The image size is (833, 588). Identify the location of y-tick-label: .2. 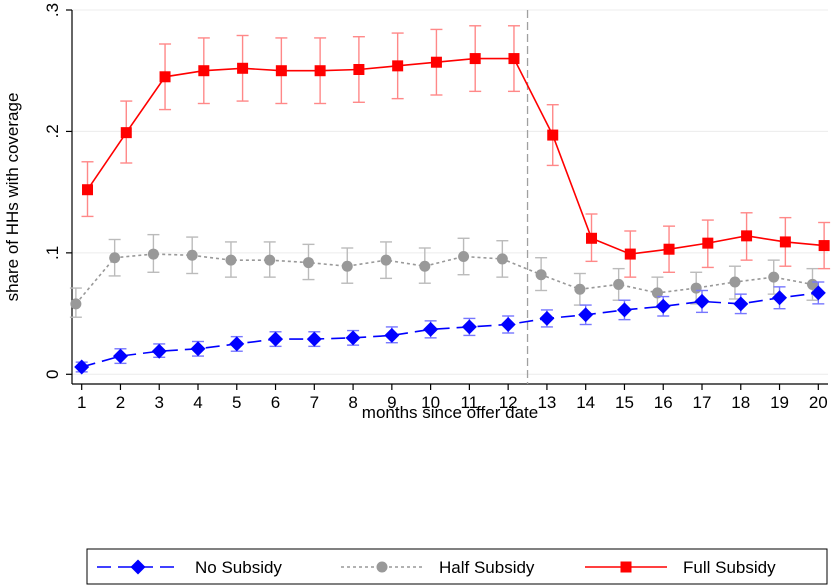
(52, 131).